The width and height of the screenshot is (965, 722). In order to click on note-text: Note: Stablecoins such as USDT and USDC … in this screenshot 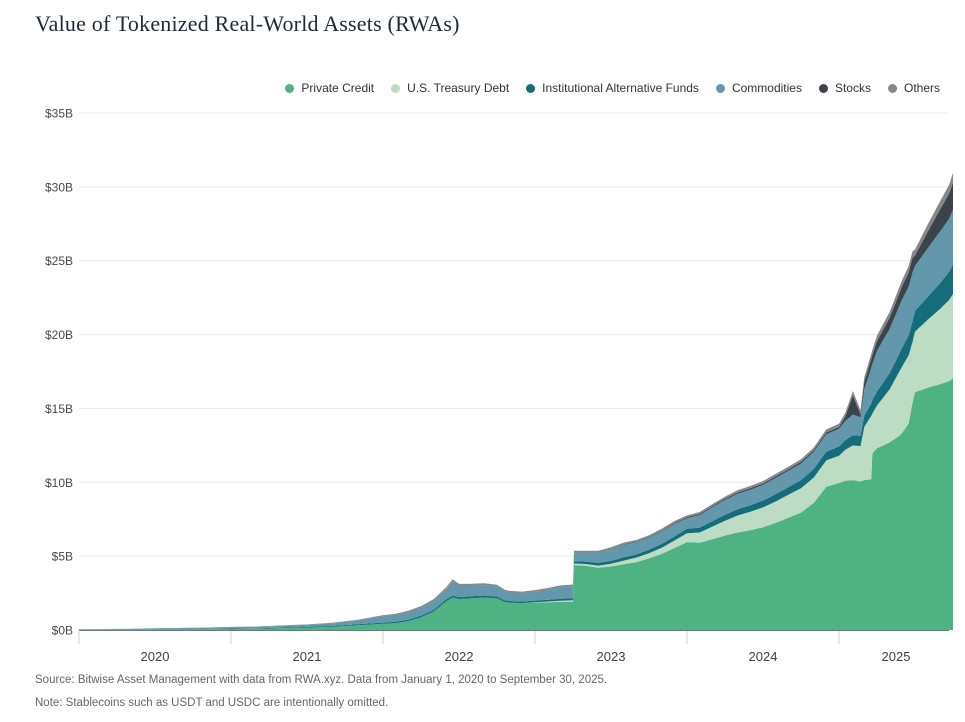, I will do `click(212, 703)`.